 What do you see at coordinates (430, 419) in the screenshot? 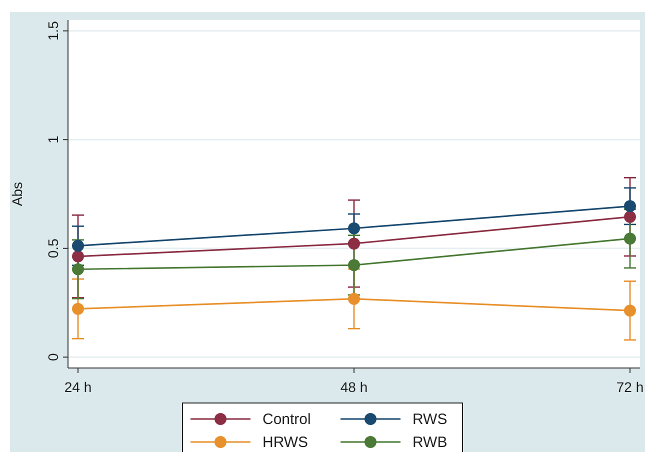
I see `legend-label: RWS` at bounding box center [430, 419].